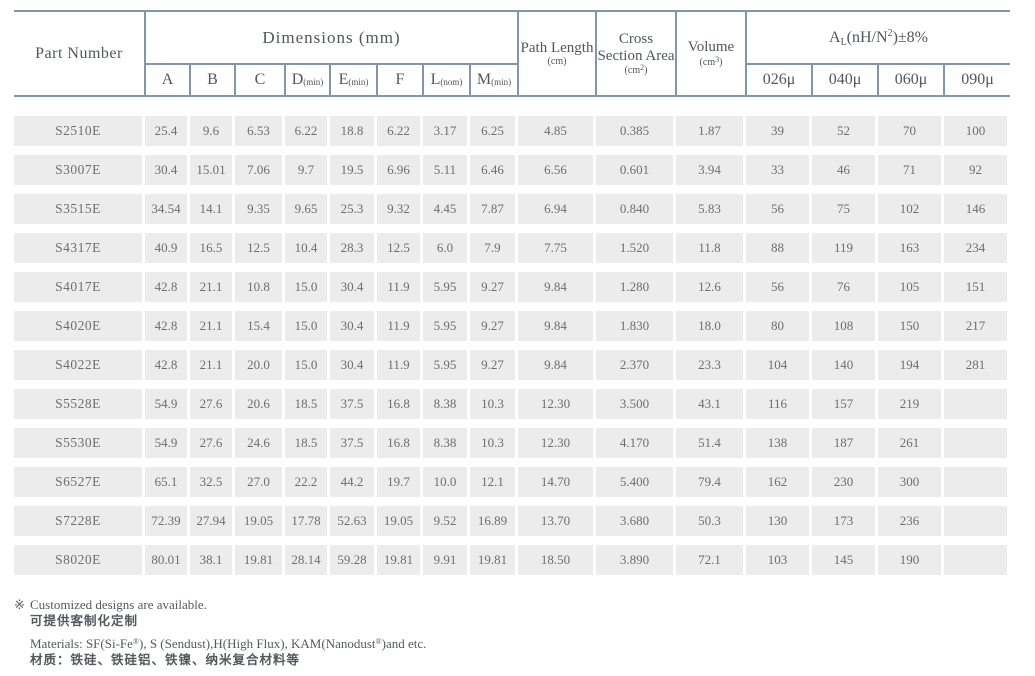  I want to click on cell-al-value: 190, so click(909, 560).